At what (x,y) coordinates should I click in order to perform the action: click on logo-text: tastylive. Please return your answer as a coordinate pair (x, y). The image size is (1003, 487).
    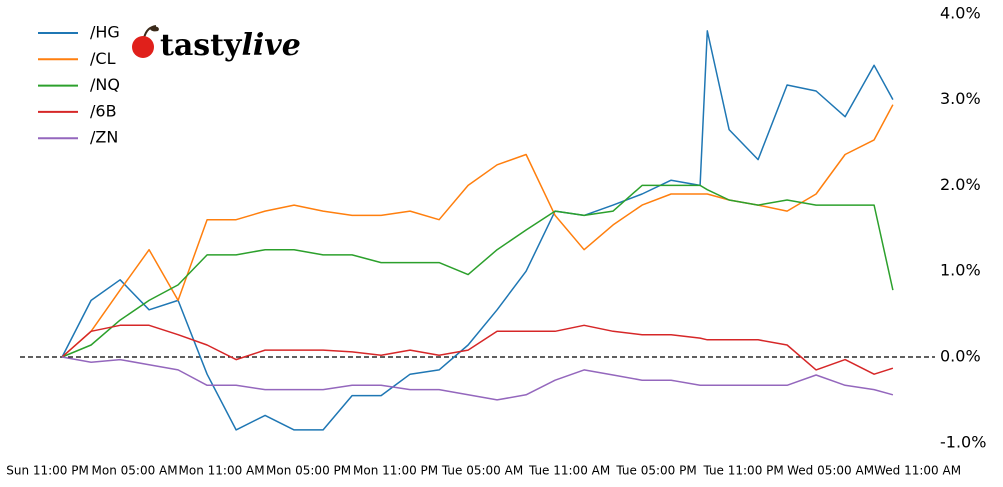
    Looking at the image, I should click on (230, 45).